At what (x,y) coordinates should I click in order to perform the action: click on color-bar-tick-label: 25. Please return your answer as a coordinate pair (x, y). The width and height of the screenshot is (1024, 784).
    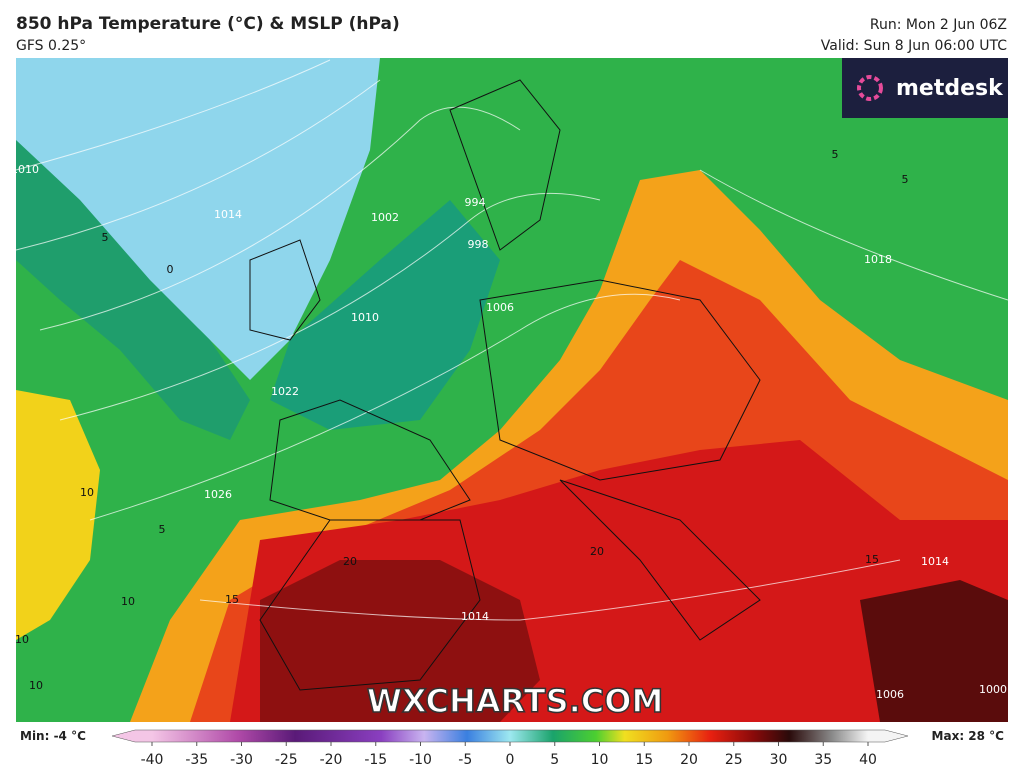
    Looking at the image, I should click on (734, 760).